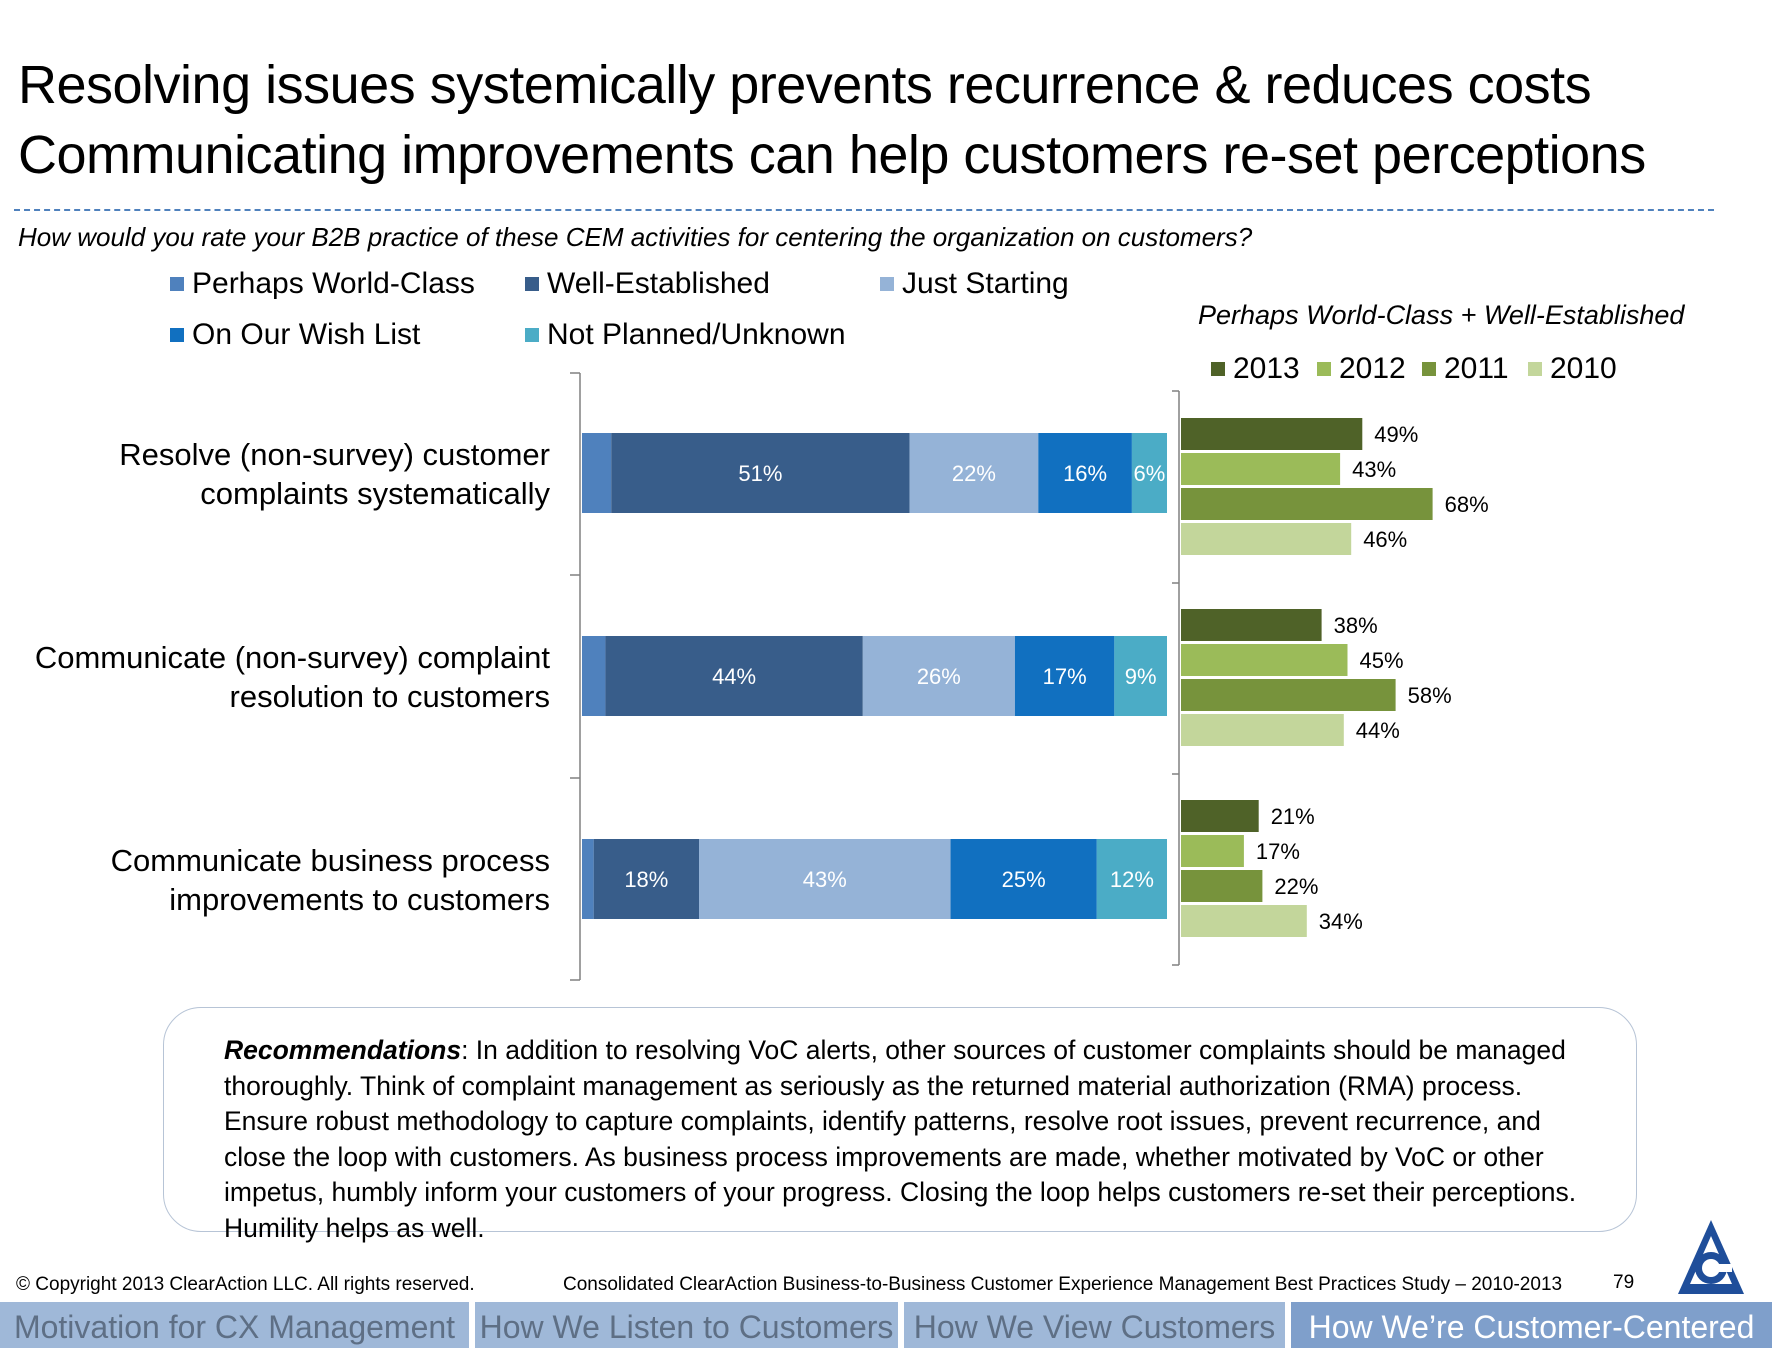 This screenshot has height=1370, width=1772. Describe the element at coordinates (1385, 539) in the screenshot. I see `year-bar-label: 46%` at that location.